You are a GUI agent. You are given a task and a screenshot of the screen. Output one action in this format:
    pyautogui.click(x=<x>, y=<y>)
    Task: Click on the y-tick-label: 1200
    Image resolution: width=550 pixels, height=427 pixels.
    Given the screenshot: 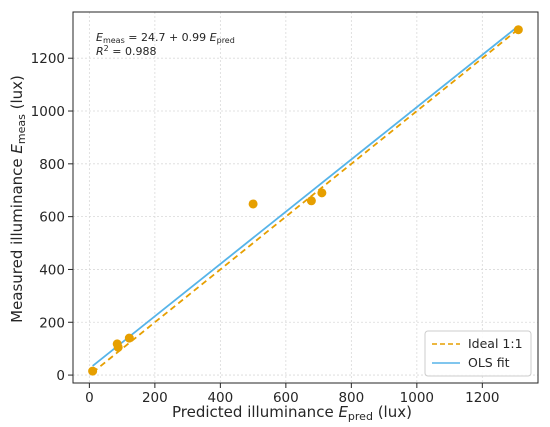 What is the action you would take?
    pyautogui.click(x=48, y=59)
    